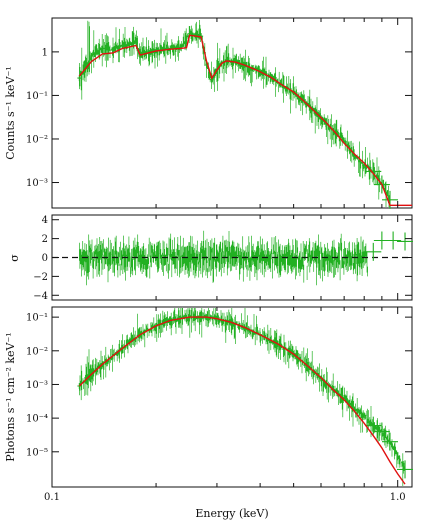  What do you see at coordinates (398, 497) in the screenshot?
I see `x-tick-label: 1.0` at bounding box center [398, 497].